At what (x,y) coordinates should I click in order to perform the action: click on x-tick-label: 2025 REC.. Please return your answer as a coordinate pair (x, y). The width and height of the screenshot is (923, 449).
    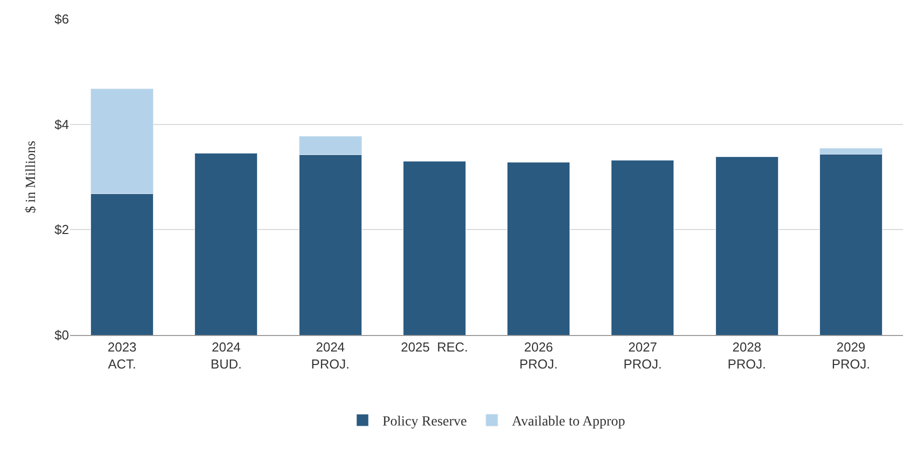
    Looking at the image, I should click on (434, 347).